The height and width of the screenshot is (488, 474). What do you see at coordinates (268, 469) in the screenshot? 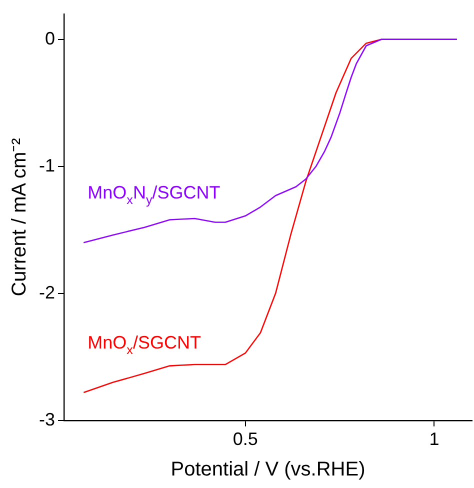
I see `x-axis-title: Potential / V (vs.RHE)` at bounding box center [268, 469].